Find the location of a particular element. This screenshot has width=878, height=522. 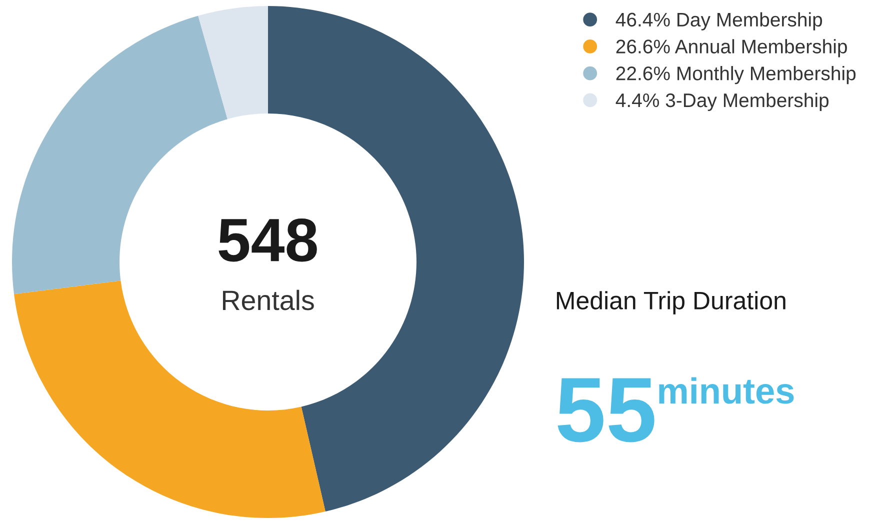

text: Median Trip Duration is located at coordinates (671, 302).